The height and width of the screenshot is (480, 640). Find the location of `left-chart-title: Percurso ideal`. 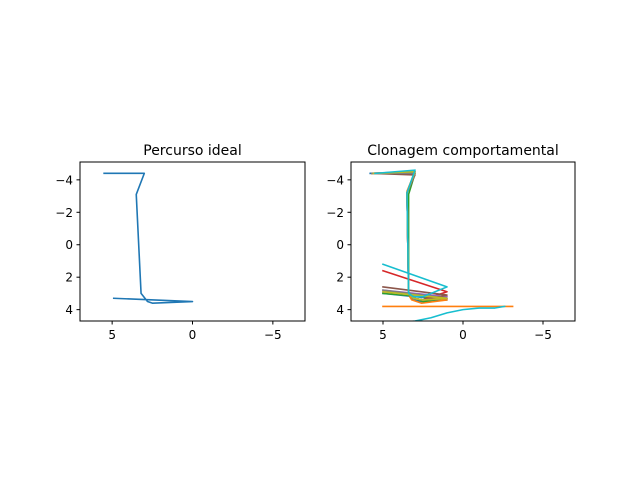

left-chart-title: Percurso ideal is located at coordinates (192, 151).